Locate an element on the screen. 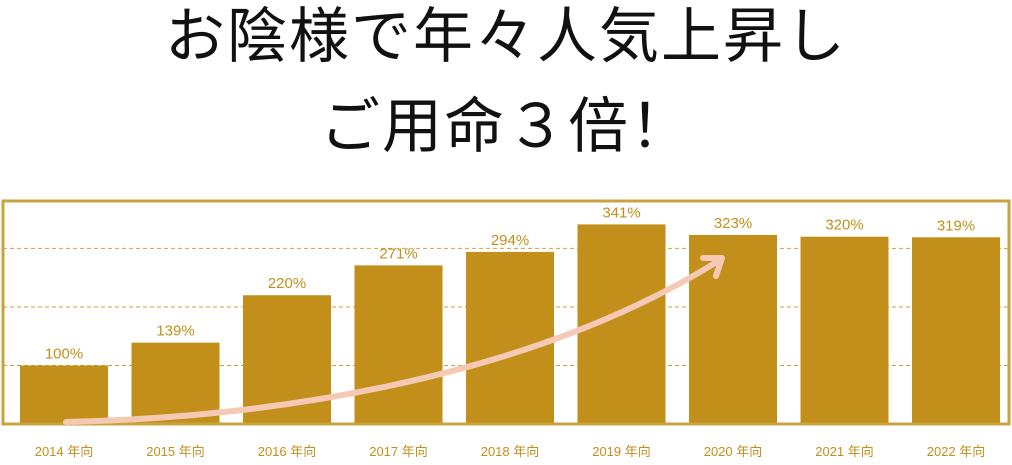 The height and width of the screenshot is (465, 1012). data-label: 271% is located at coordinates (398, 253).